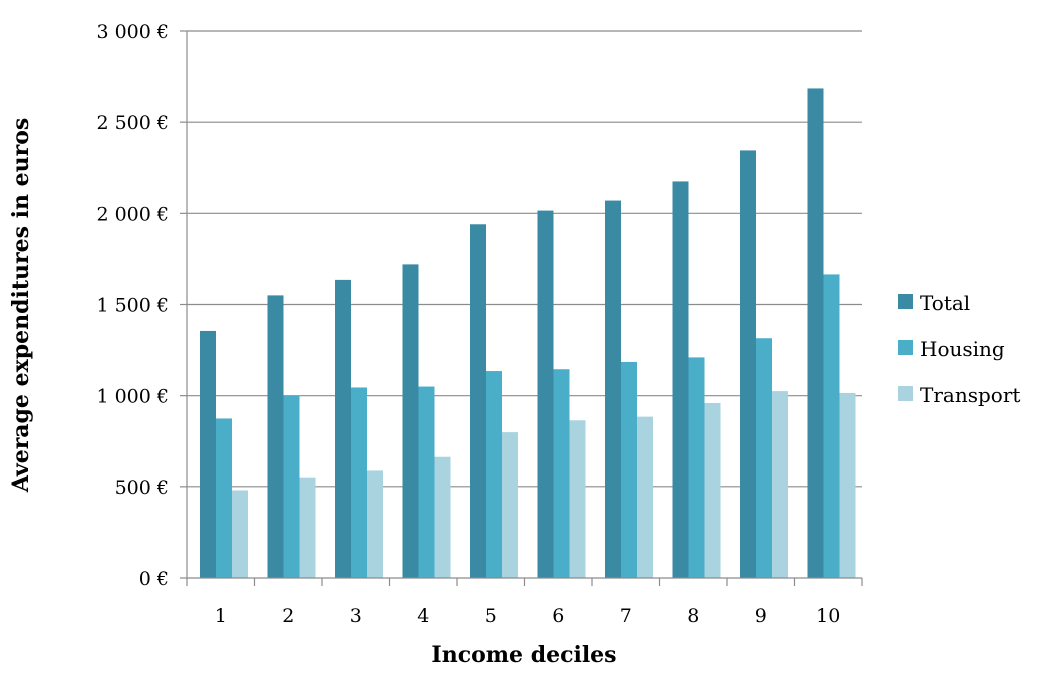  I want to click on legend-swatch-total, so click(905, 301).